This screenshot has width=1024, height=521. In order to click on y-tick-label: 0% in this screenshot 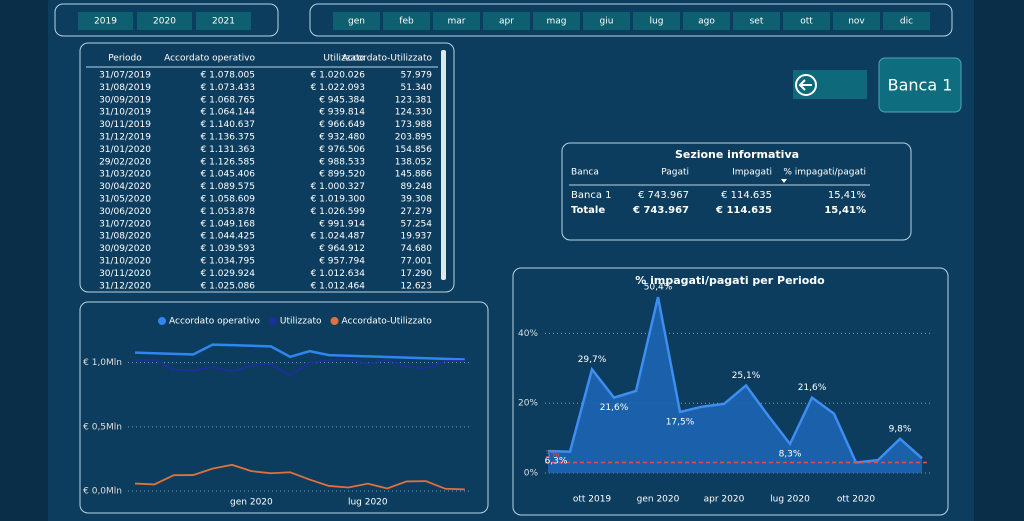, I will do `click(531, 474)`.